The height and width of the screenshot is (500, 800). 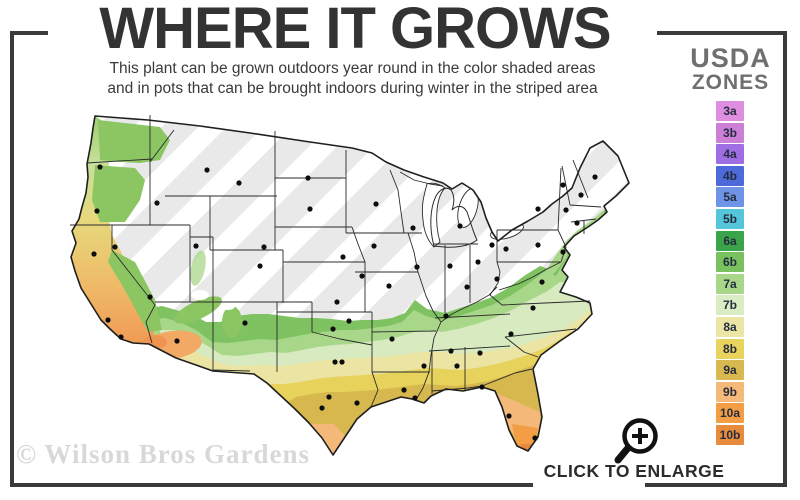 I want to click on legend-zone-4b: 4b, so click(x=730, y=175).